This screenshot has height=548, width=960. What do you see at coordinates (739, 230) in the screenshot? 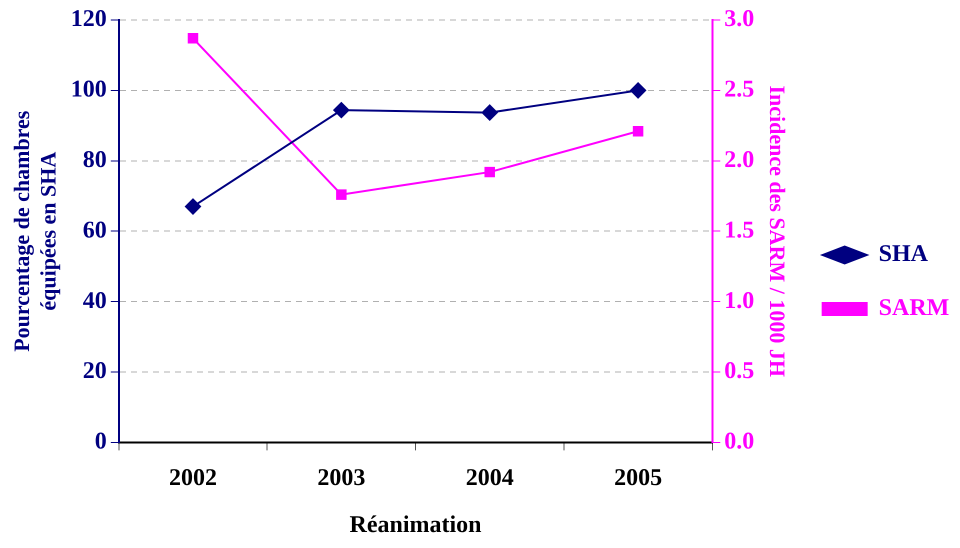
I see `y2-tick-label: 1.5` at bounding box center [739, 230].